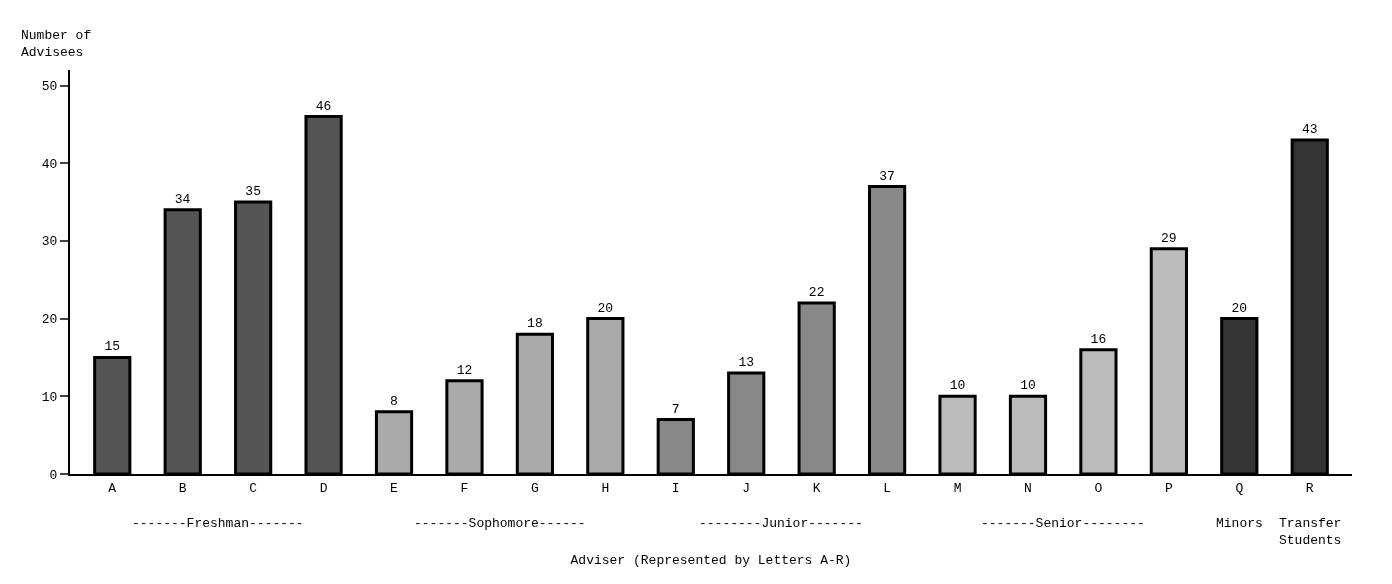  Describe the element at coordinates (56, 44) in the screenshot. I see `y-axis-title: Number of Advisees` at that location.